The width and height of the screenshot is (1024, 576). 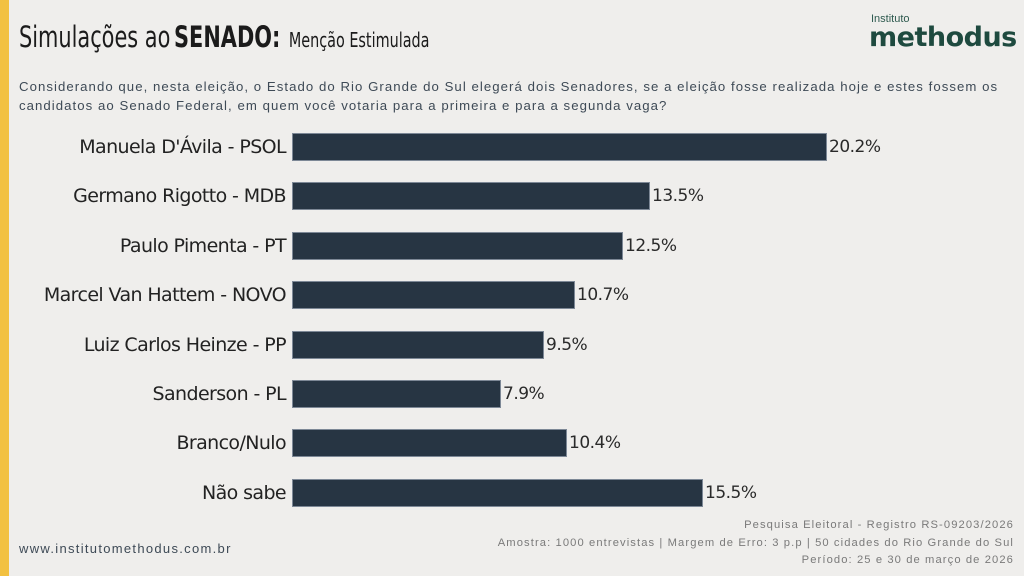 What do you see at coordinates (890, 19) in the screenshot?
I see `logo-small-text: Instituto` at bounding box center [890, 19].